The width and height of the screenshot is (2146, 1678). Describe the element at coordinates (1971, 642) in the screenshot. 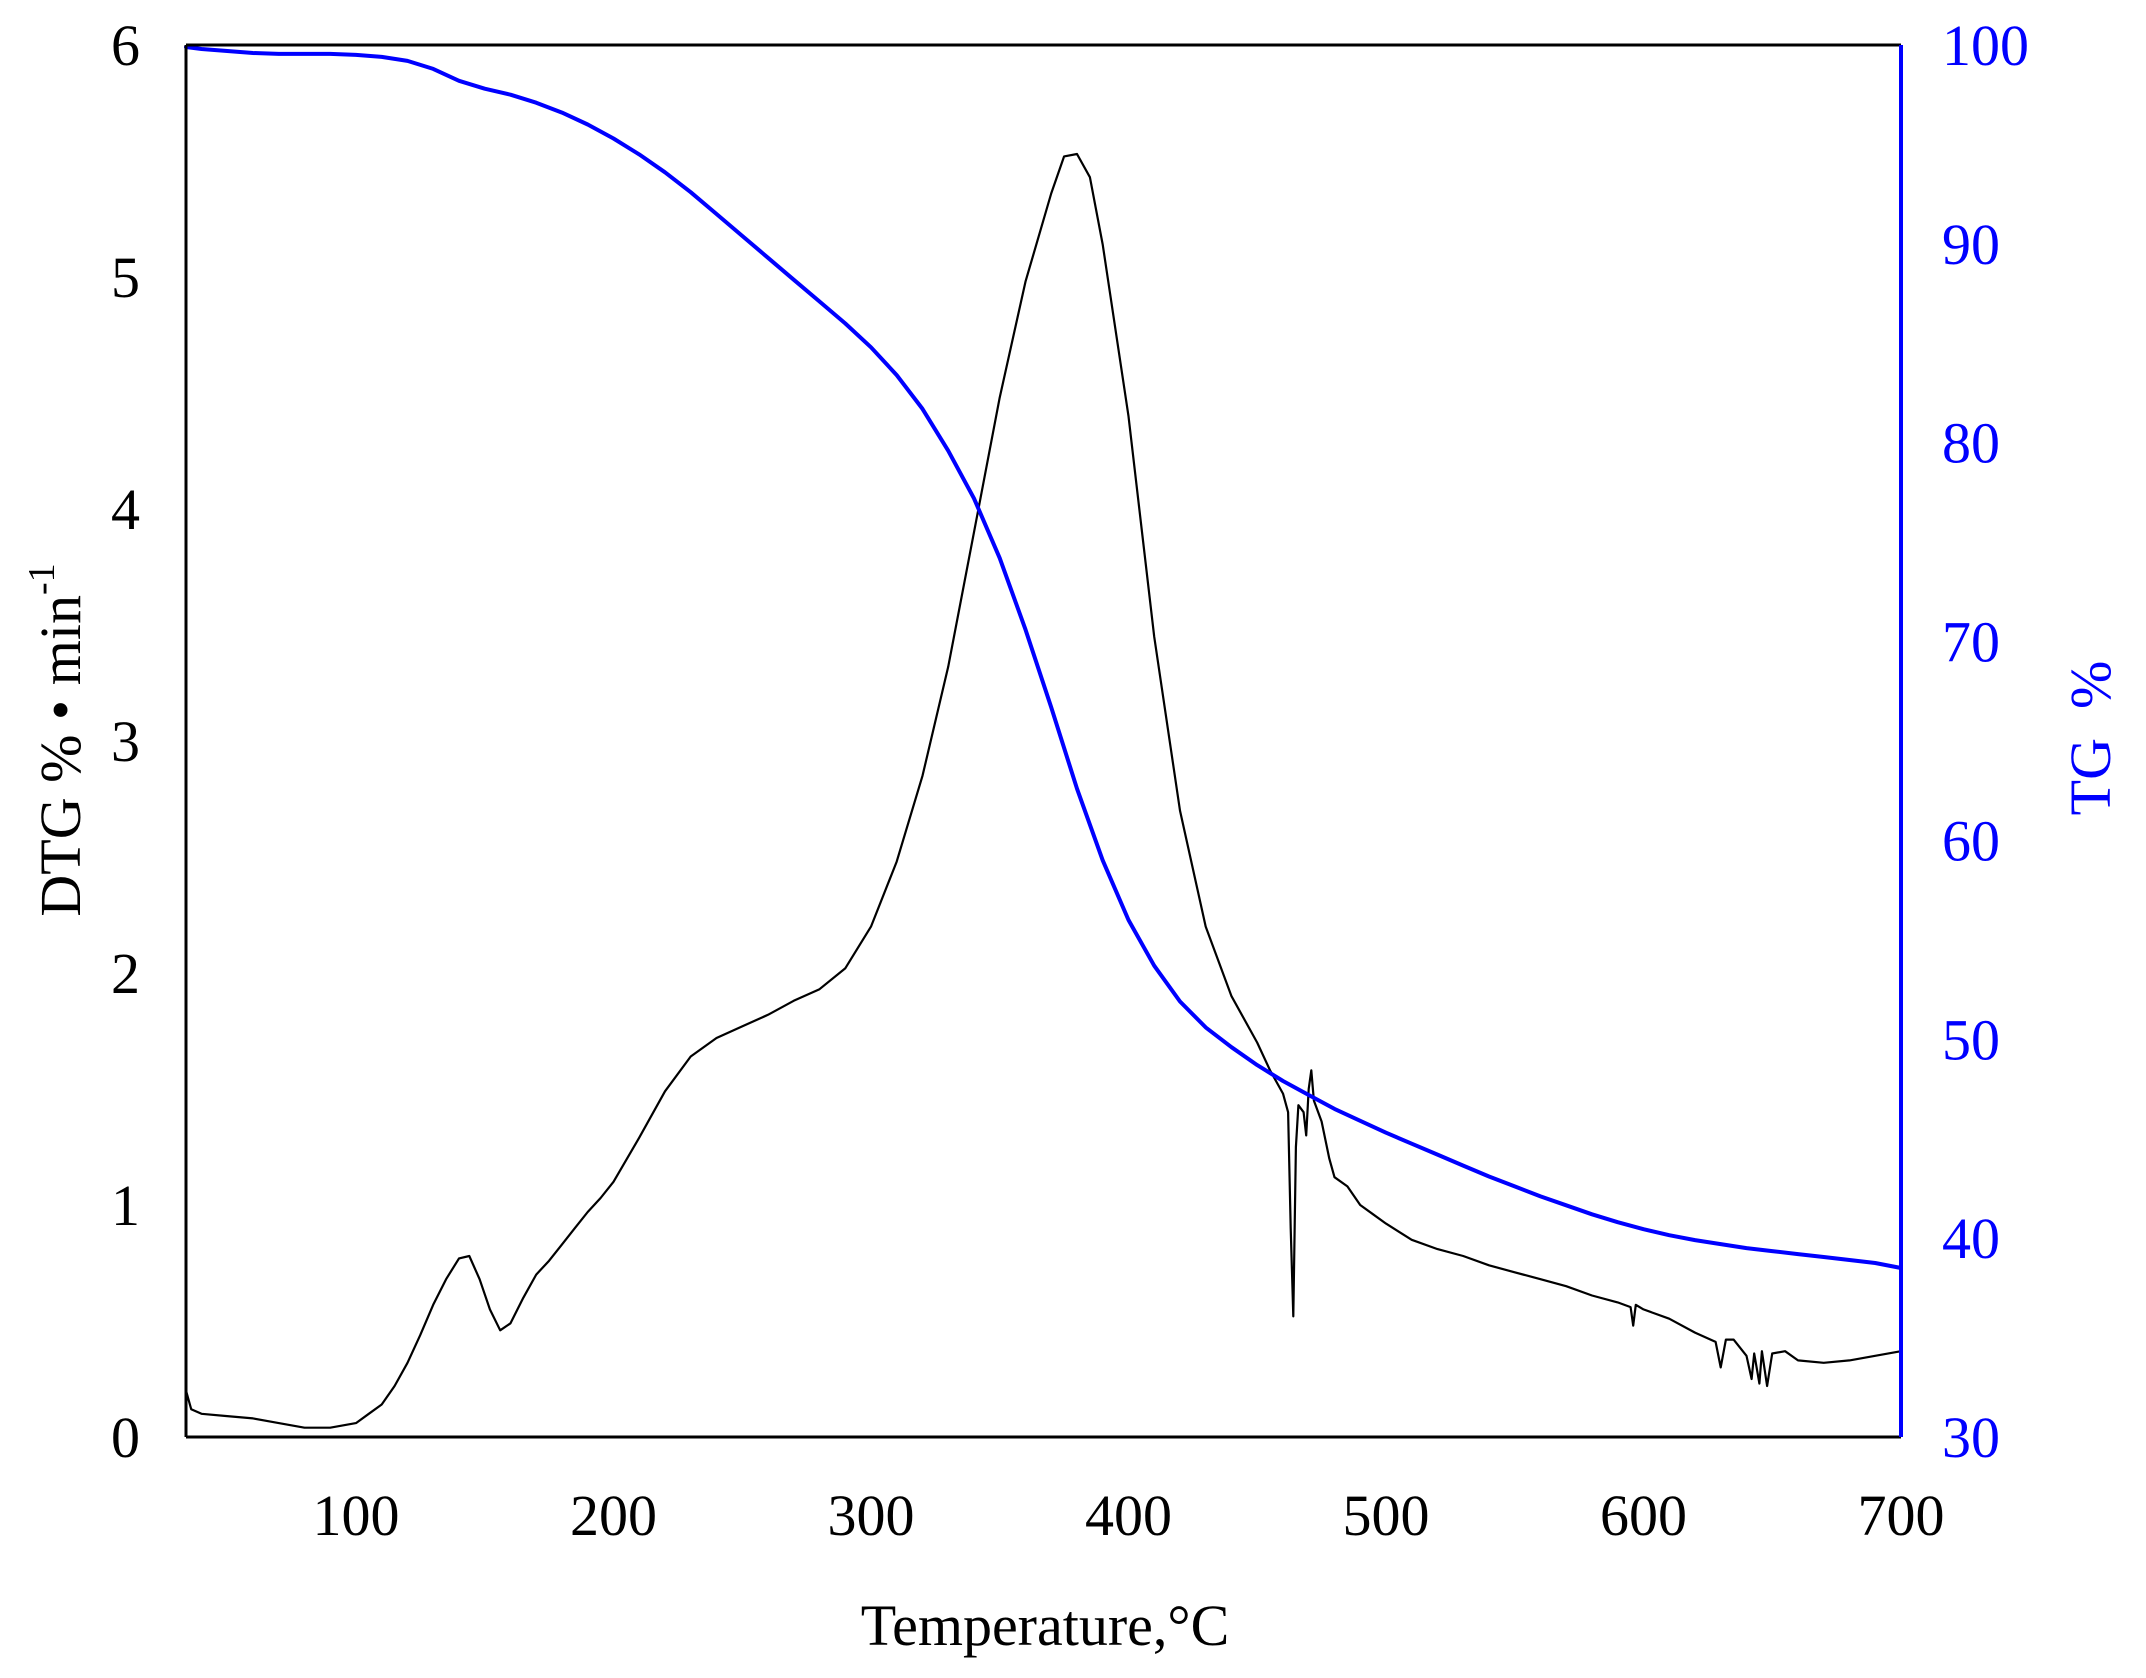

I see `y-right-tick-label: 70` at that location.